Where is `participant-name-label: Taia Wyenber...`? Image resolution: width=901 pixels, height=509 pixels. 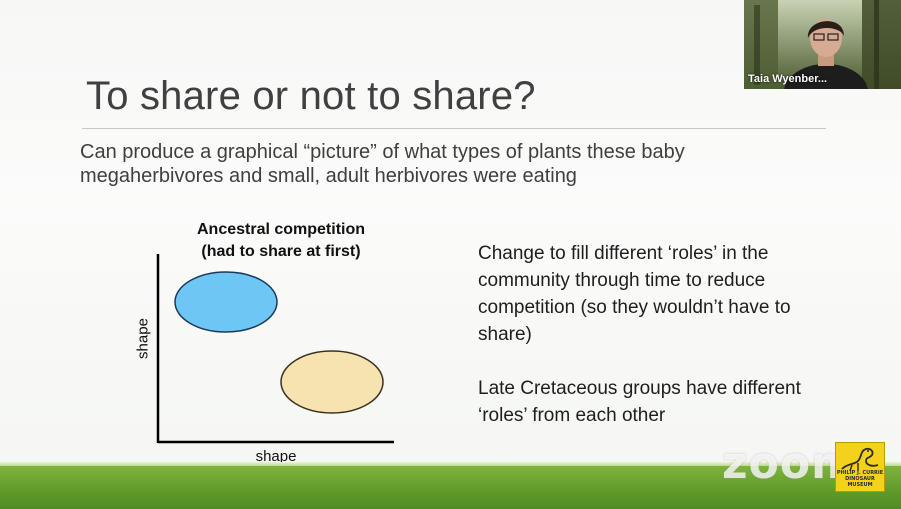 participant-name-label: Taia Wyenber... is located at coordinates (788, 79).